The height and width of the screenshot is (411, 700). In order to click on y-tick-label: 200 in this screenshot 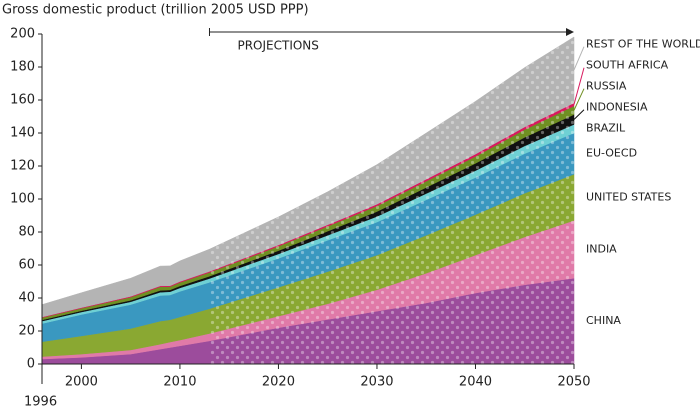, I will do `click(22, 34)`.